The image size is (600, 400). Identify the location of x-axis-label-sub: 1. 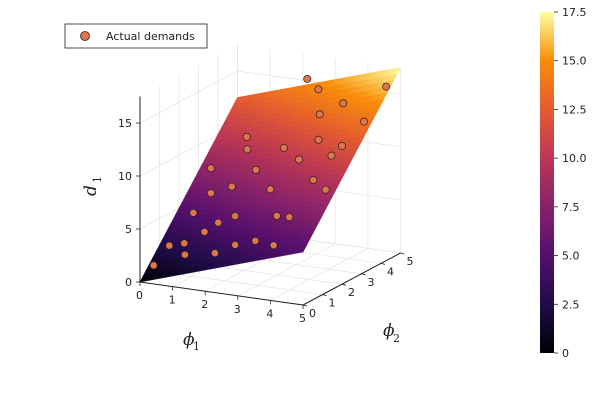
(196, 346).